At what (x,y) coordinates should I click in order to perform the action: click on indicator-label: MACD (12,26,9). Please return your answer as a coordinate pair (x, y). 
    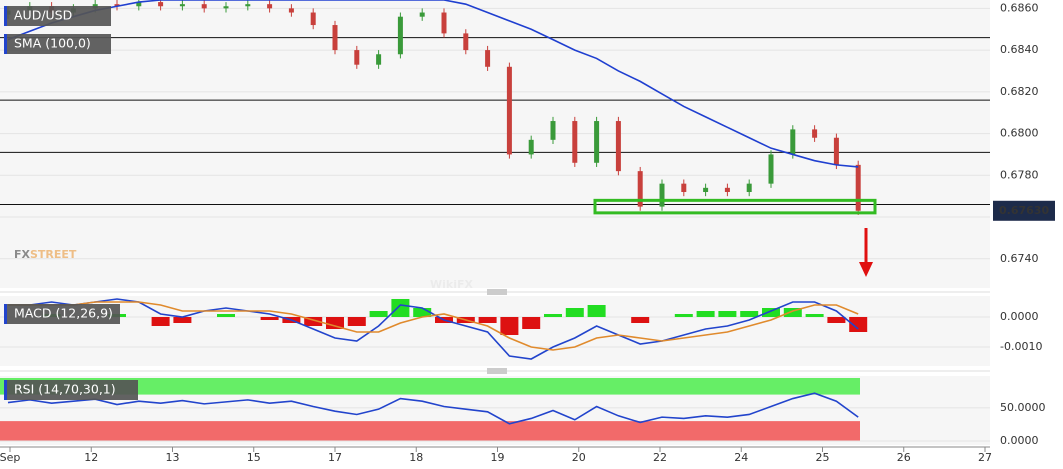
    Looking at the image, I should click on (62, 314).